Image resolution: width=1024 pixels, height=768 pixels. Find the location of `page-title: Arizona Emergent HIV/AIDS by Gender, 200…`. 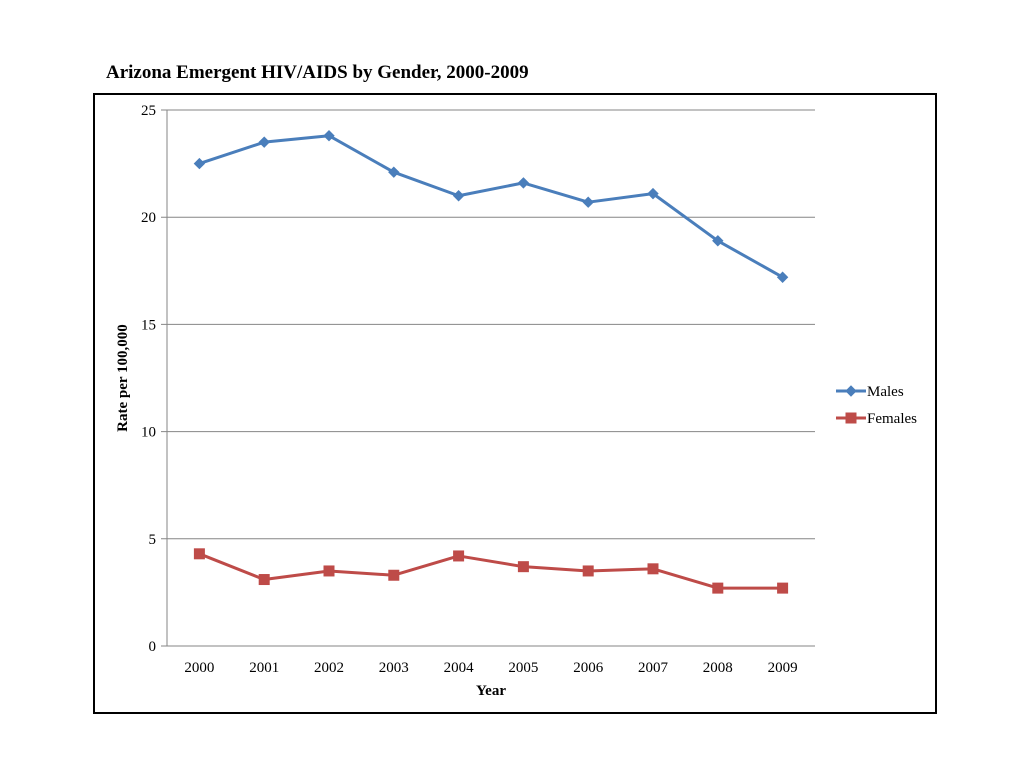

page-title: Arizona Emergent HIV/AIDS by Gender, 200… is located at coordinates (317, 72).